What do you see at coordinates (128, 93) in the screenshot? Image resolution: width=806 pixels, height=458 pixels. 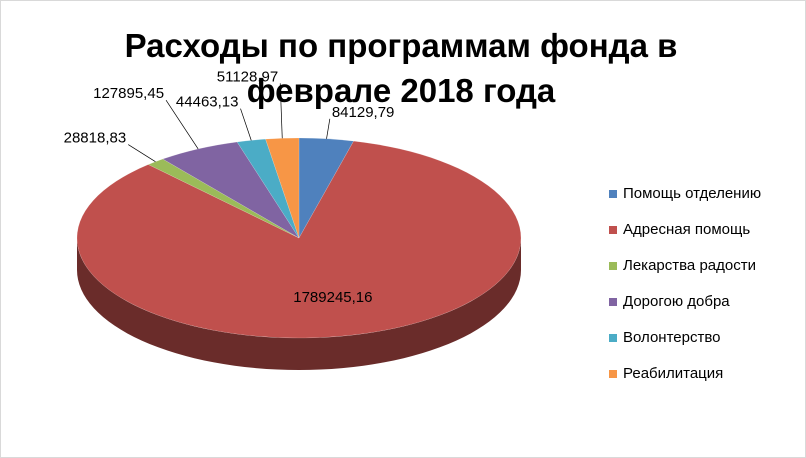 I see `data-label: 127895,45` at bounding box center [128, 93].